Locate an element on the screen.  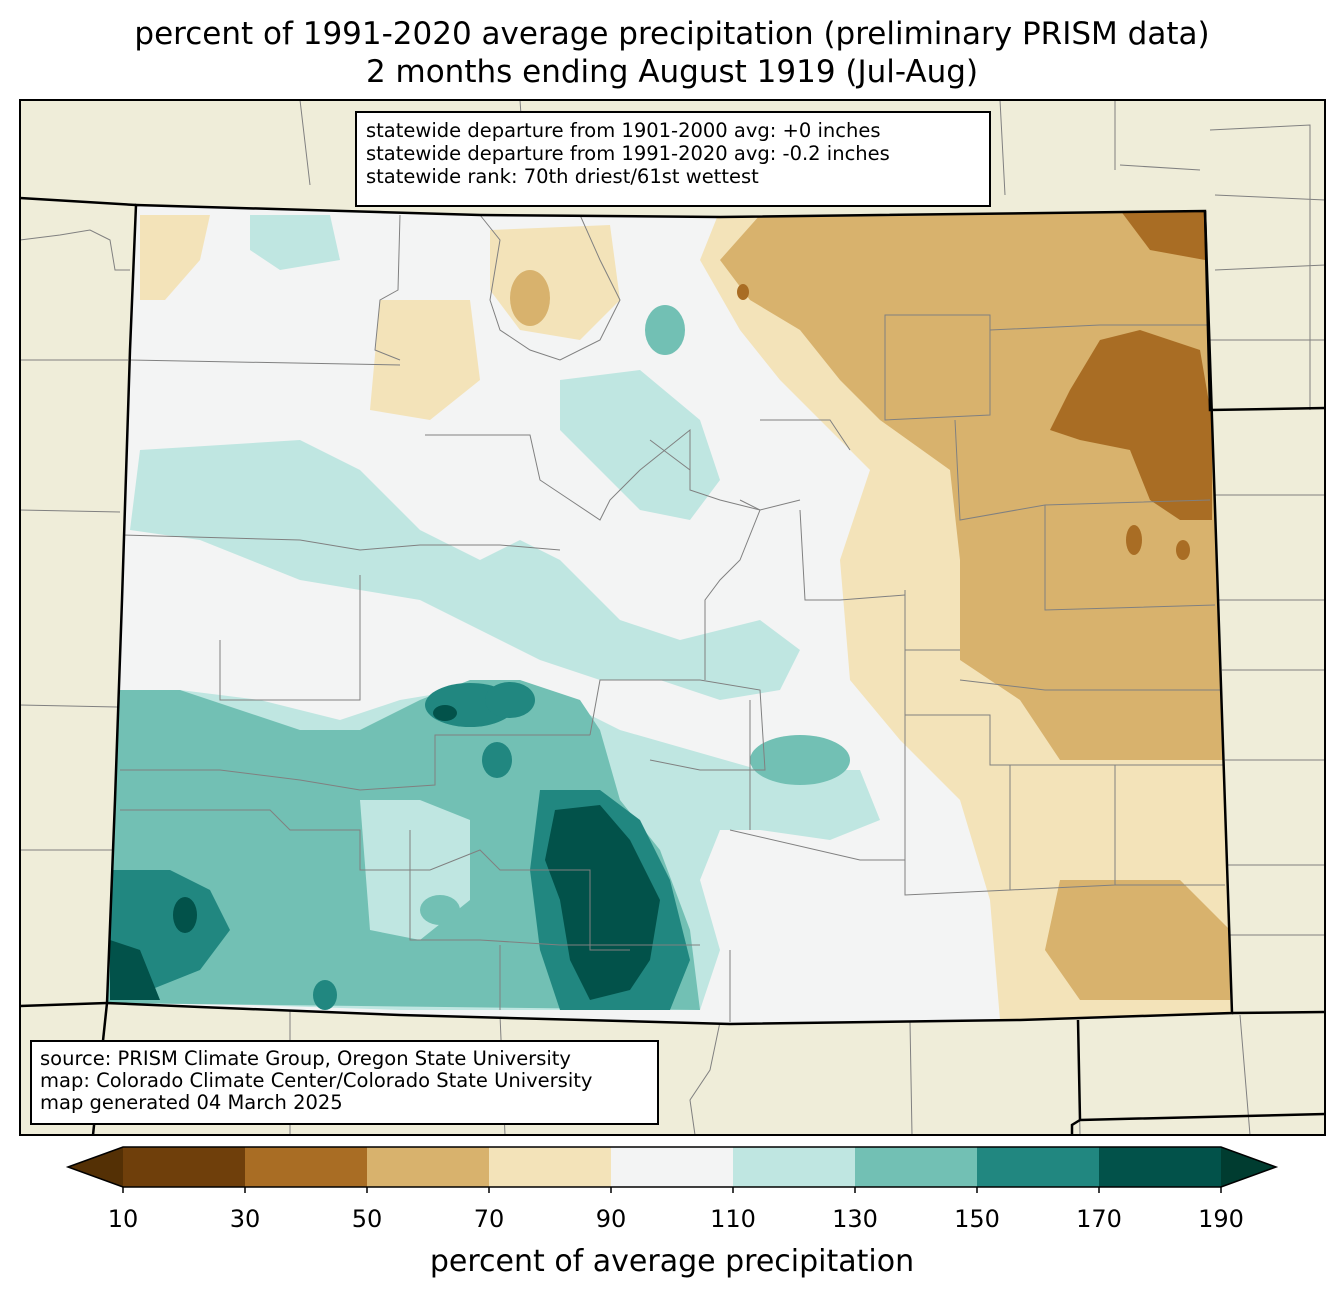
map-subtitle: 2 months ending August 1919 (Jul-Aug) is located at coordinates (672, 72).